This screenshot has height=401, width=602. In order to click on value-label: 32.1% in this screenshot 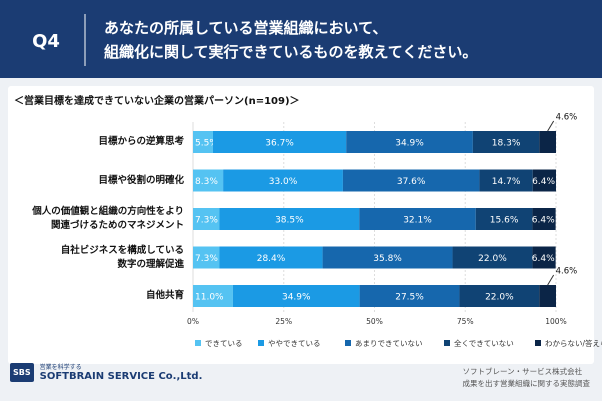, I will do `click(417, 221)`.